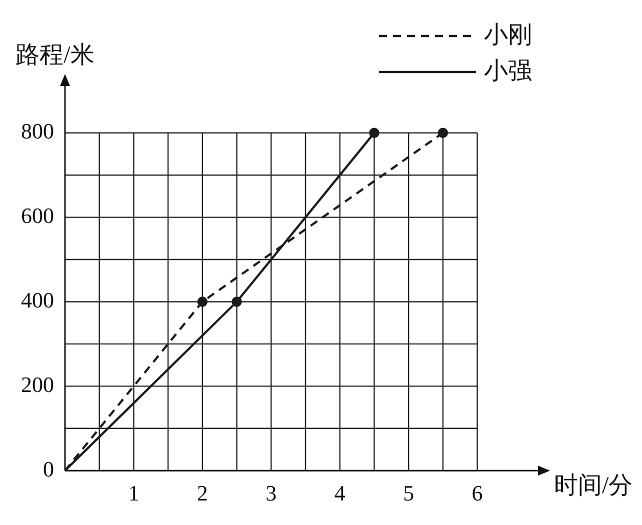 The height and width of the screenshot is (525, 642). Describe the element at coordinates (508, 71) in the screenshot. I see `legend-label: 小强` at that location.